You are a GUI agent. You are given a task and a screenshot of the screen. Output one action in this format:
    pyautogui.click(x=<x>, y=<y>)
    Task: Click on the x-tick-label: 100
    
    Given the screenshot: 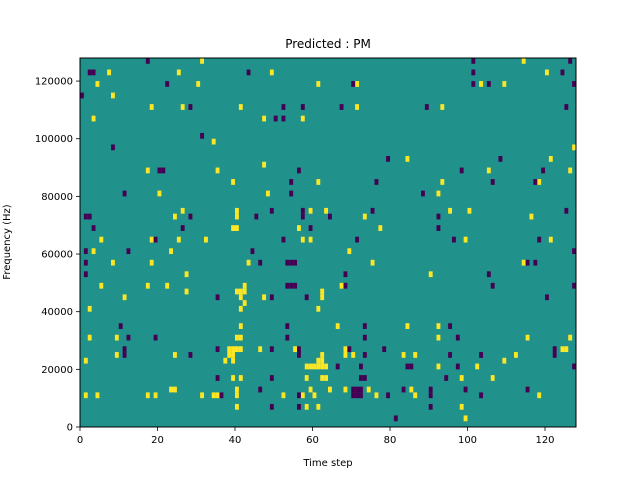 What is the action you would take?
    pyautogui.click(x=467, y=440)
    